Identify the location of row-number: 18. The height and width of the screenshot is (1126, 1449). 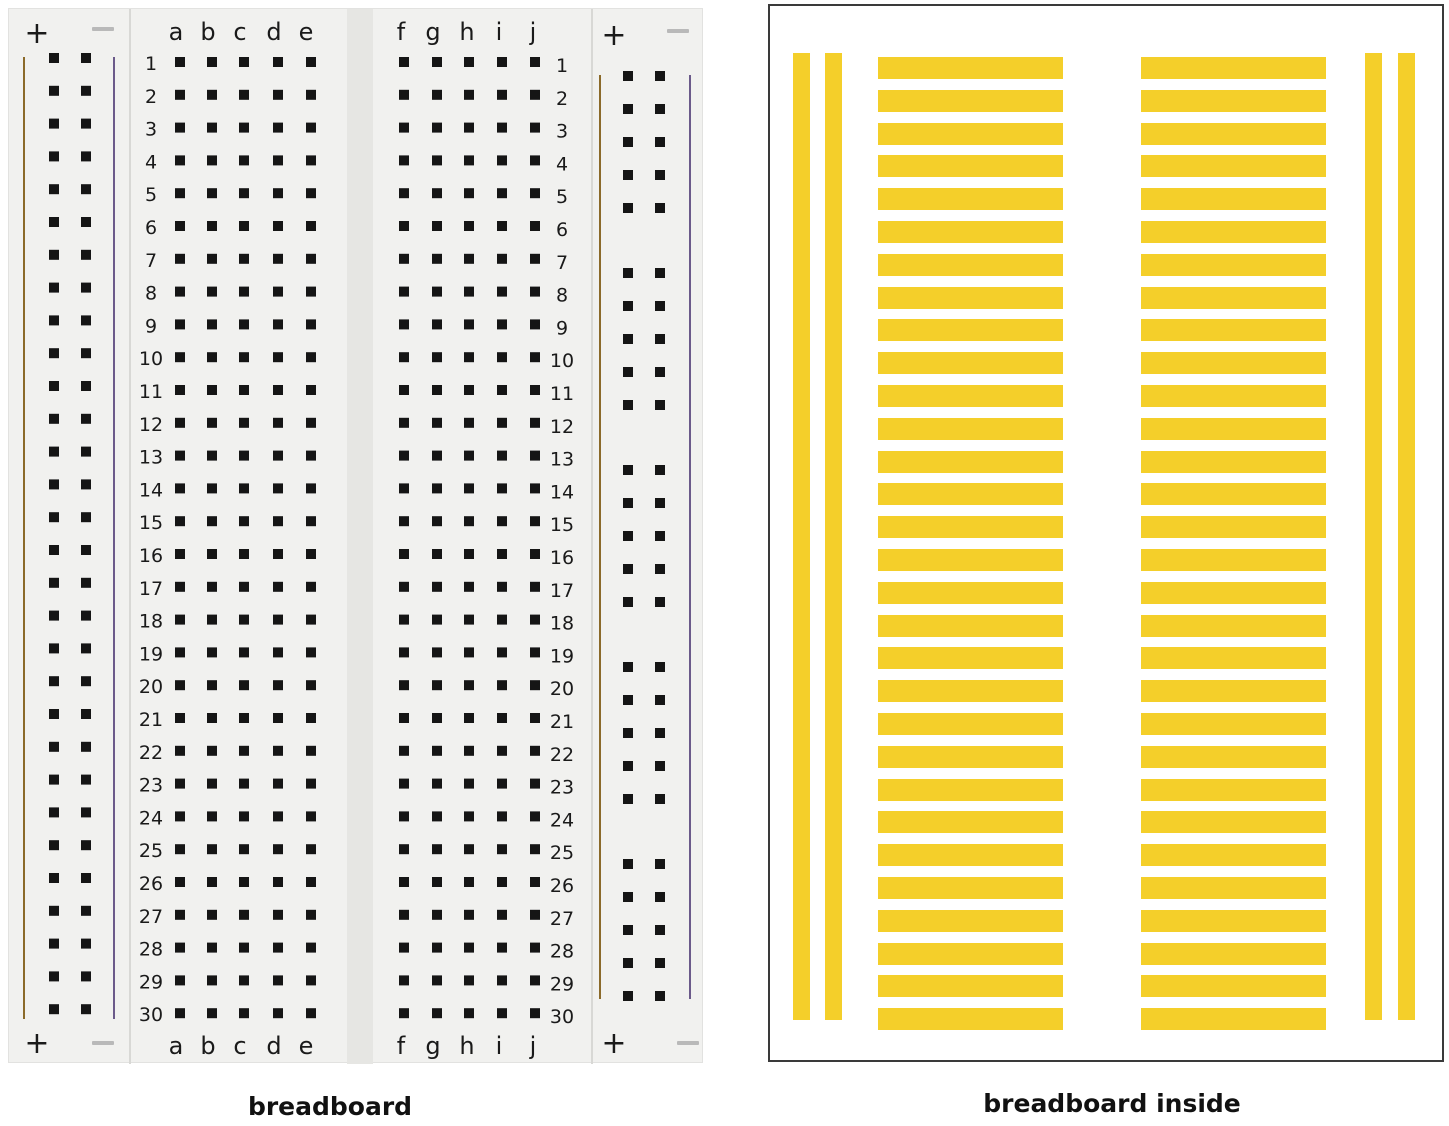
(562, 624).